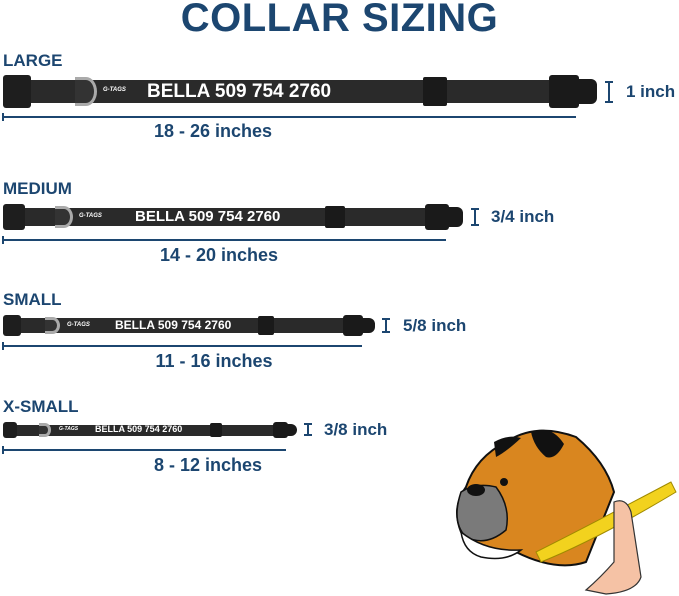 The height and width of the screenshot is (596, 679). I want to click on width-x-small: 3/8 inch, so click(356, 429).